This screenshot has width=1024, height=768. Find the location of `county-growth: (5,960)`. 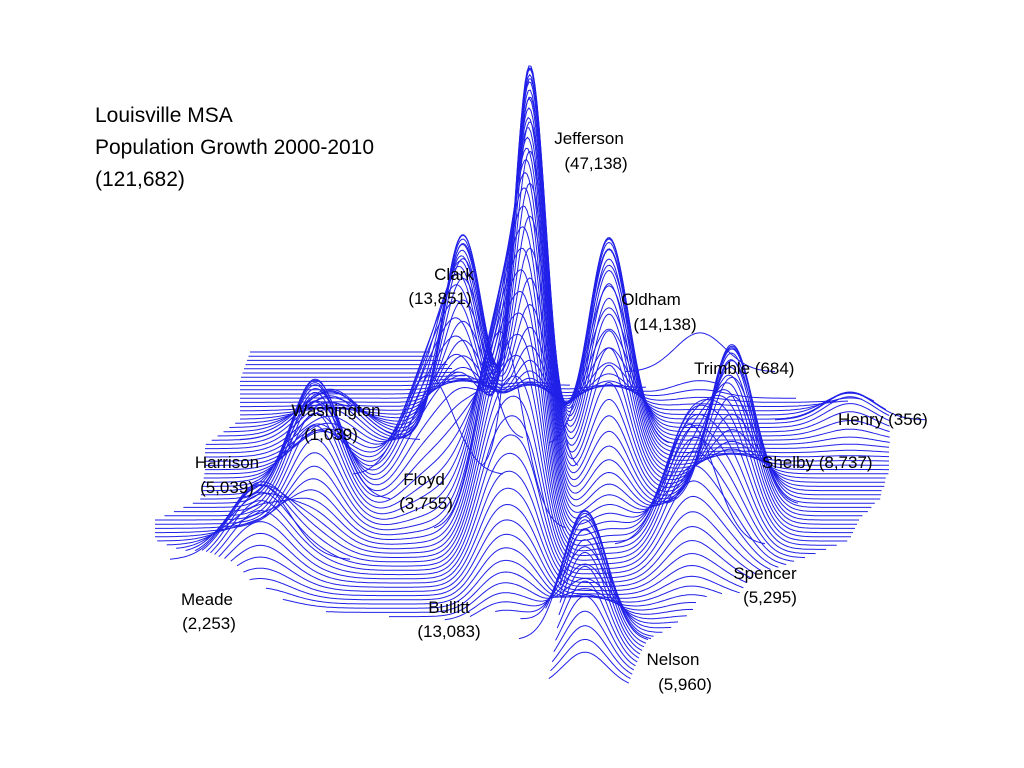

county-growth: (5,960) is located at coordinates (685, 684).